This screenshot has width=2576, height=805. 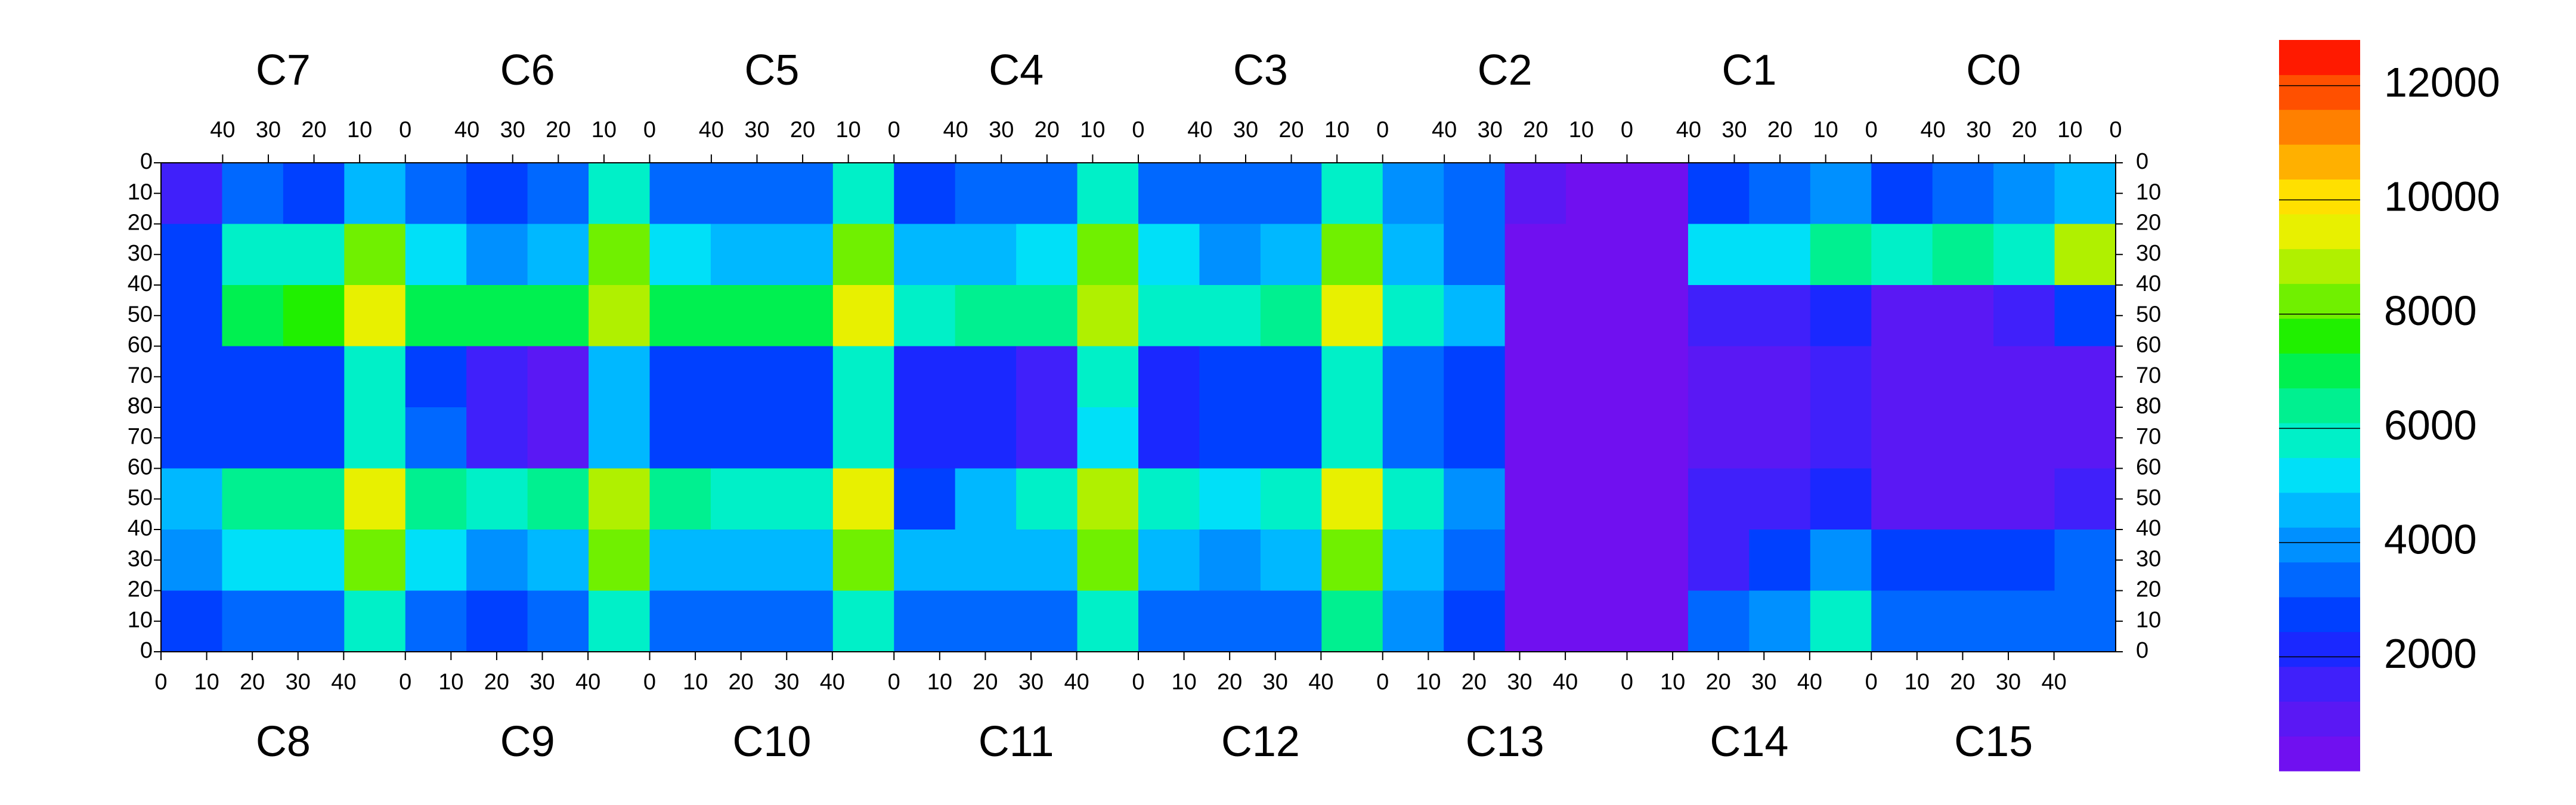 What do you see at coordinates (2431, 425) in the screenshot?
I see `colorbar-tick-label: 6000` at bounding box center [2431, 425].